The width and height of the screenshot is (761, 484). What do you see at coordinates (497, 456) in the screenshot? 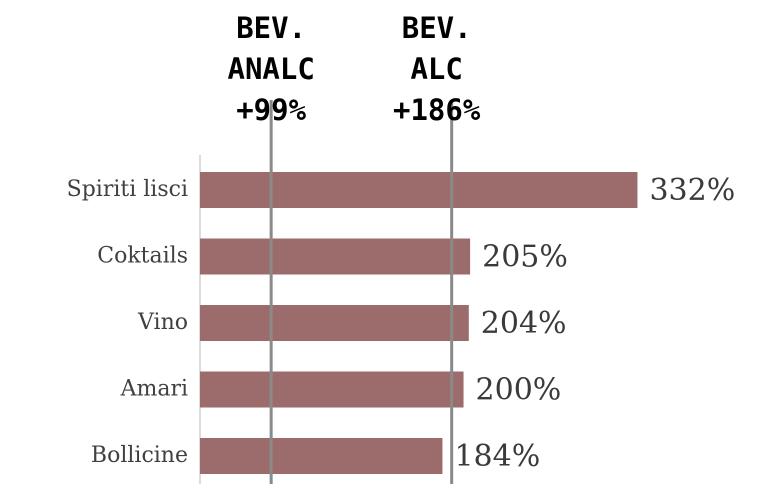
I see `value-label: 184%` at bounding box center [497, 456].